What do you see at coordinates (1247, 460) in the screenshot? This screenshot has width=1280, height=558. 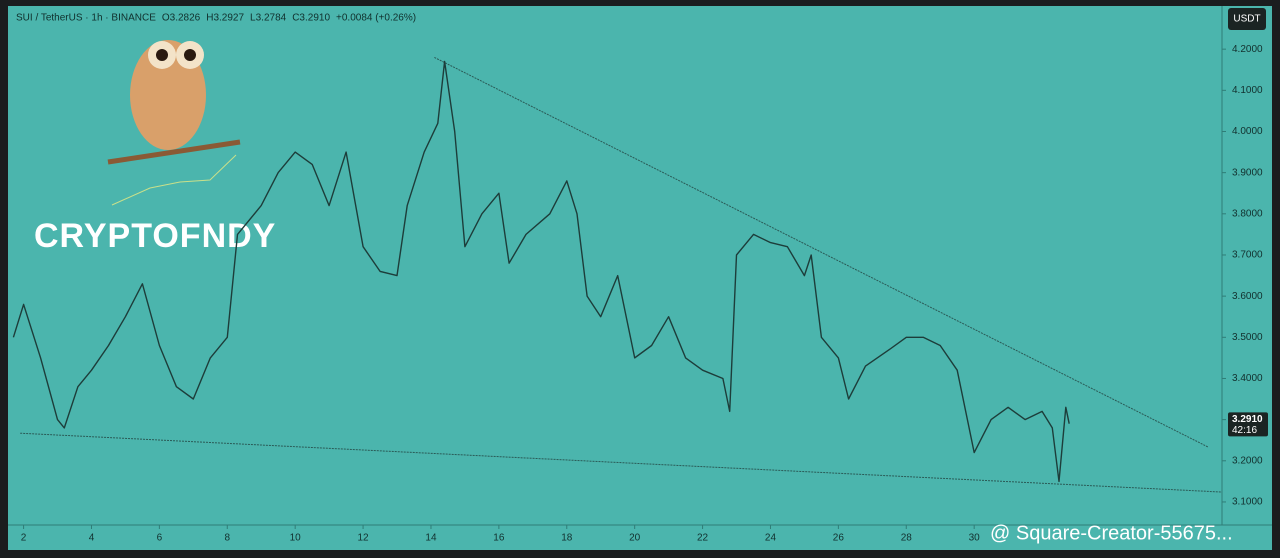 I see `y-tick-label: 3.2000` at bounding box center [1247, 460].